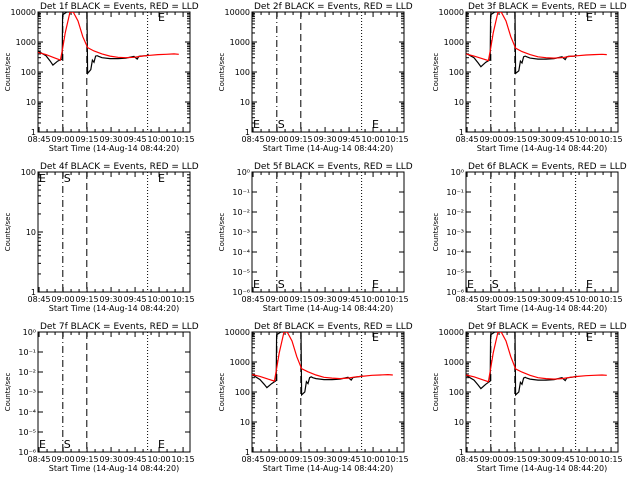 This screenshot has width=640, height=480. I want to click on y-tick-label: 10⁻², so click(27, 372).